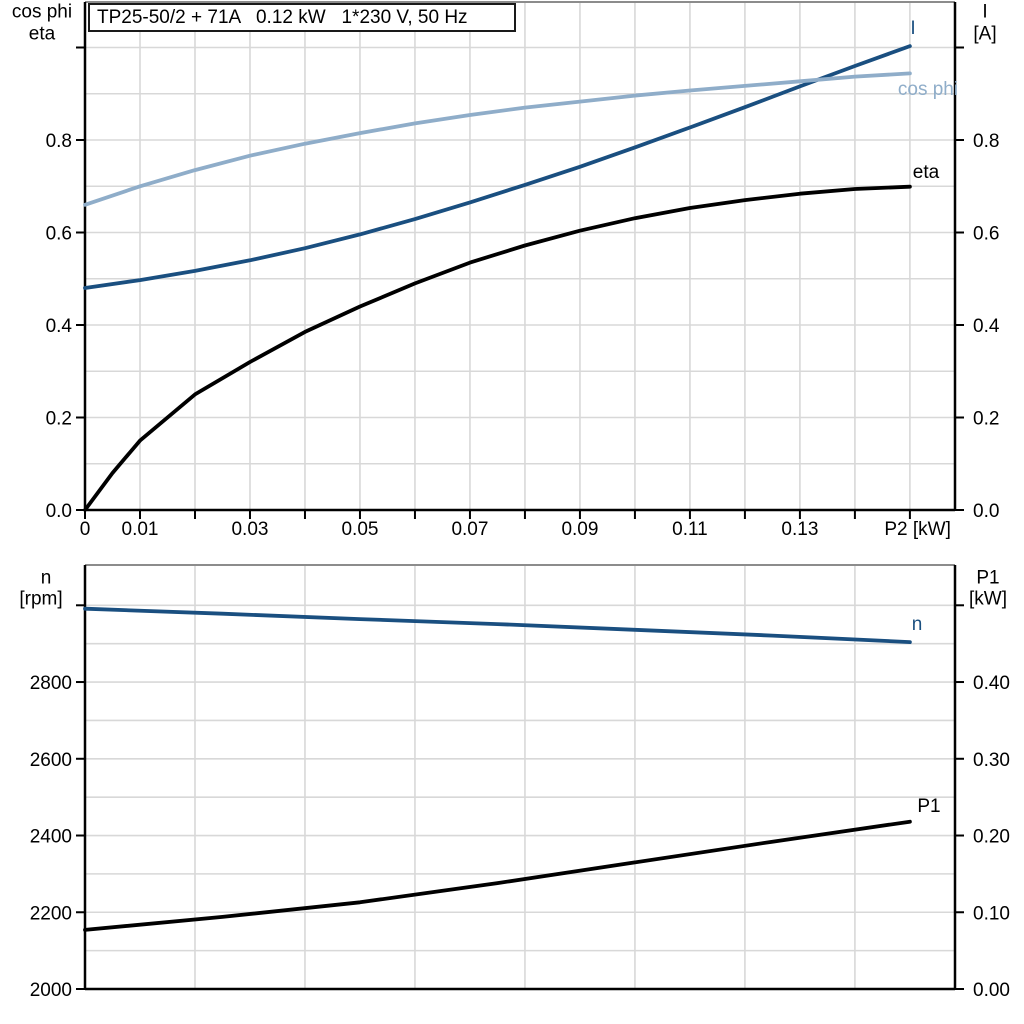 Image resolution: width=1024 pixels, height=1024 pixels. I want to click on y-tick-label-right: 0.8, so click(986, 141).